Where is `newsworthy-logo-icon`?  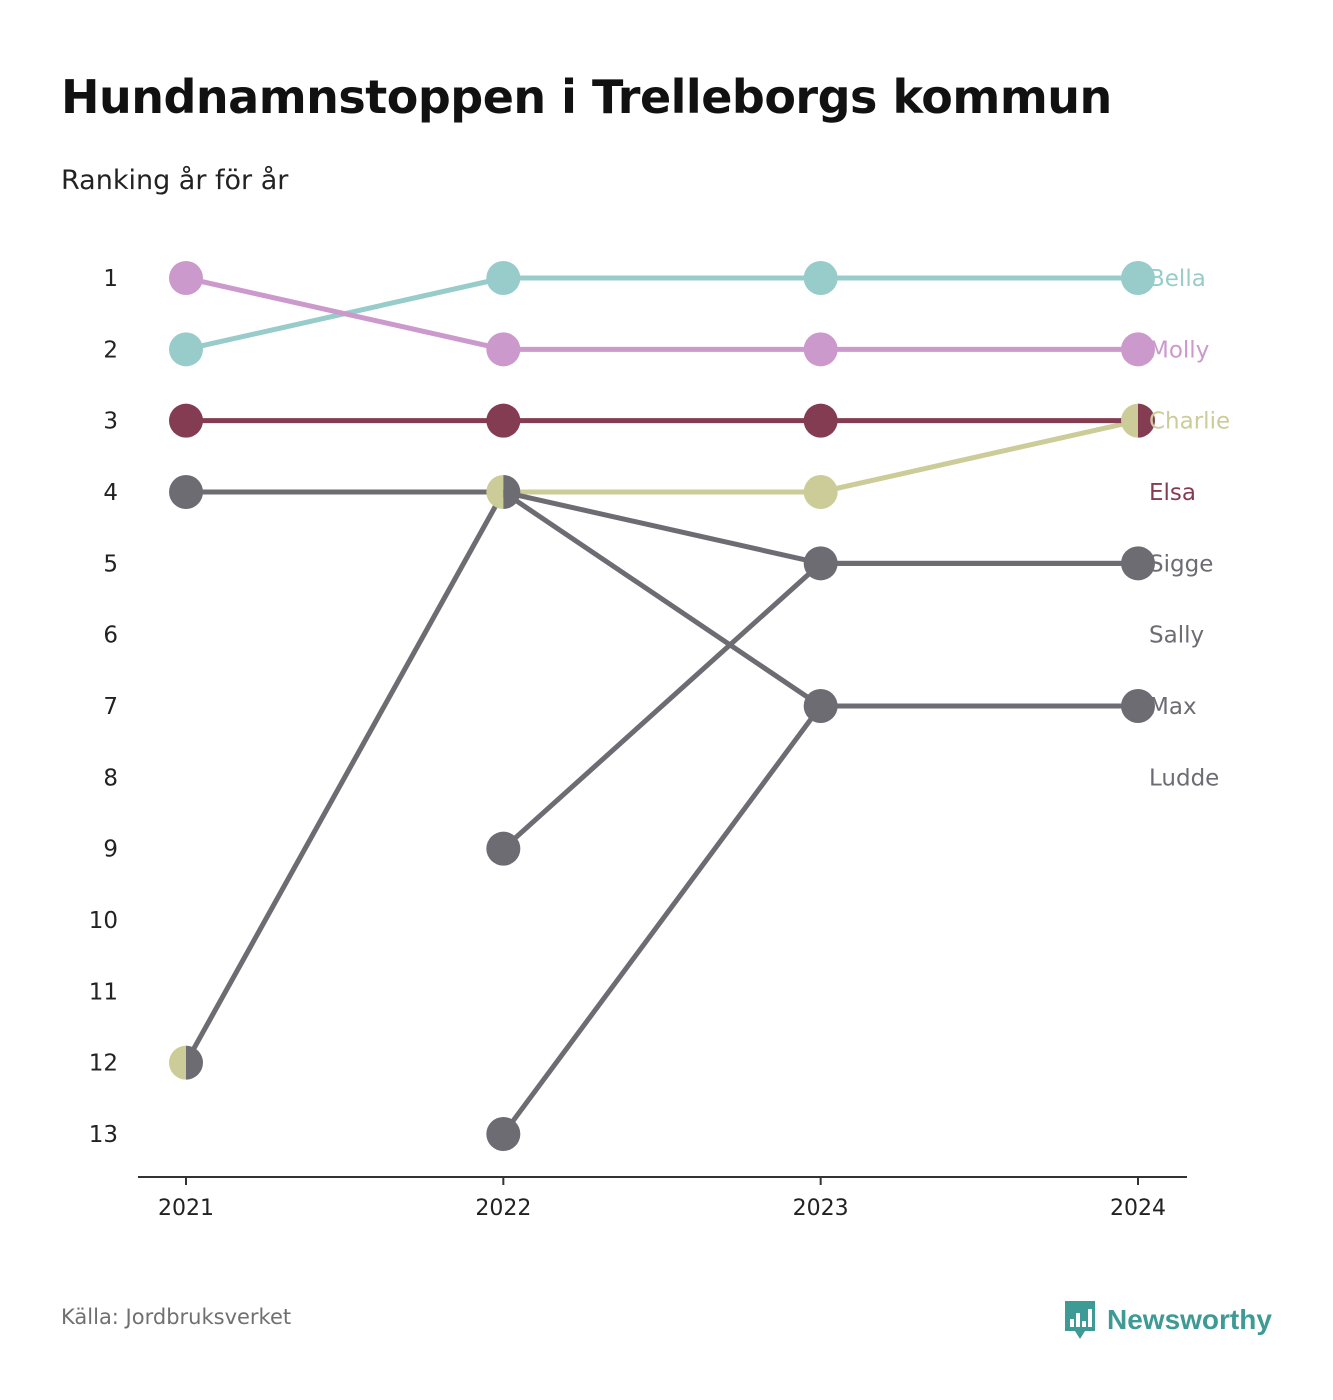
newsworthy-logo-icon is located at coordinates (1080, 1320).